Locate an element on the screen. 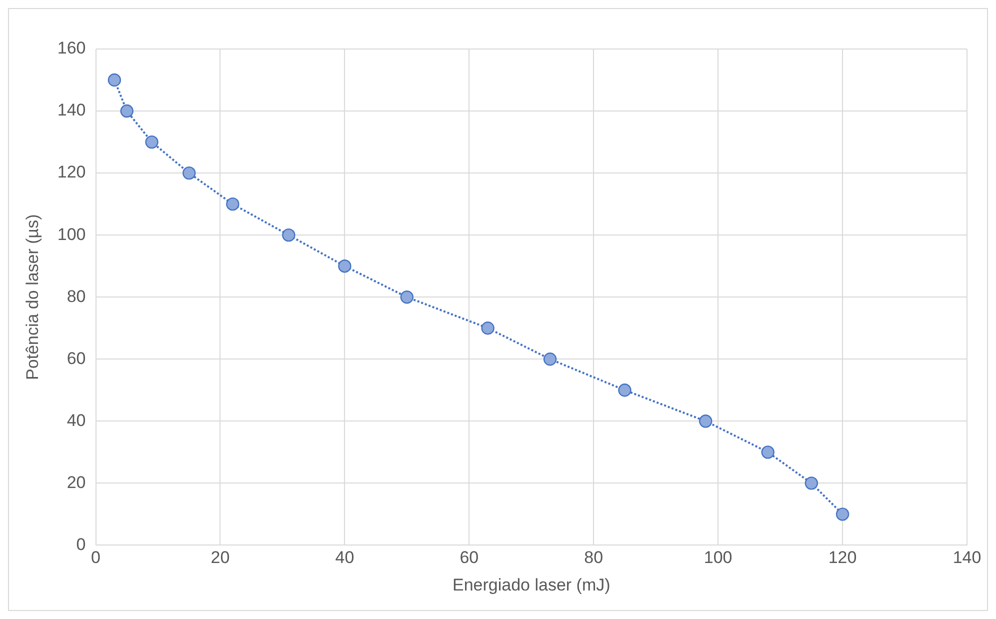 The width and height of the screenshot is (996, 619). x-tick-label: 80 is located at coordinates (594, 558).